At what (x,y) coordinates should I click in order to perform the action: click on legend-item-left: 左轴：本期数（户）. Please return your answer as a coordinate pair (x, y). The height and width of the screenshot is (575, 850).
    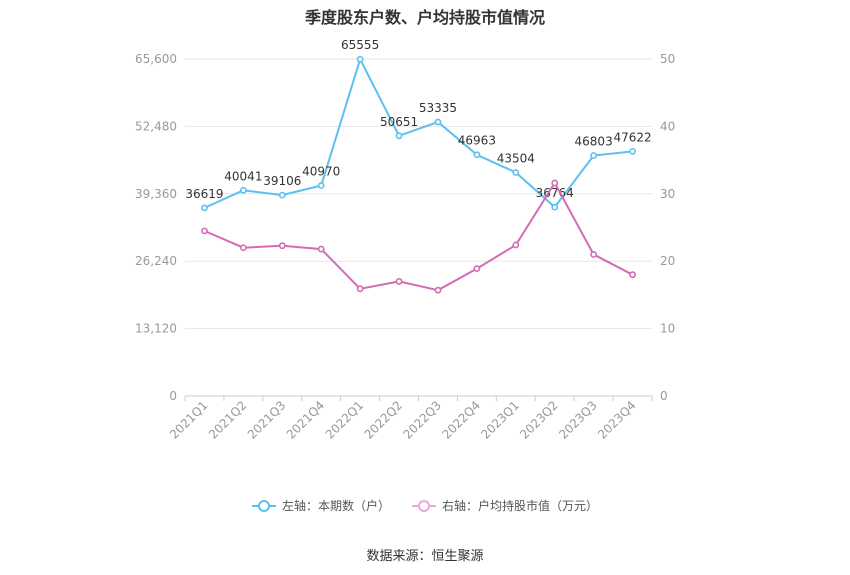
    Looking at the image, I should click on (320, 505).